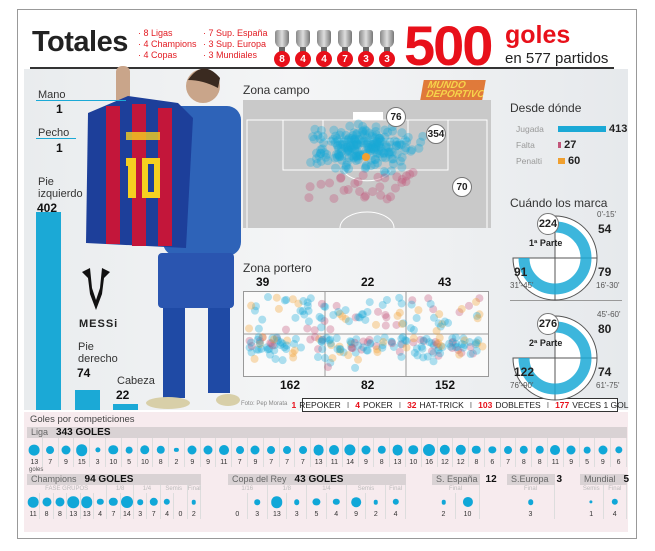  Describe the element at coordinates (87, 399) in the screenshot. I see `pie-derecho-bar` at that location.